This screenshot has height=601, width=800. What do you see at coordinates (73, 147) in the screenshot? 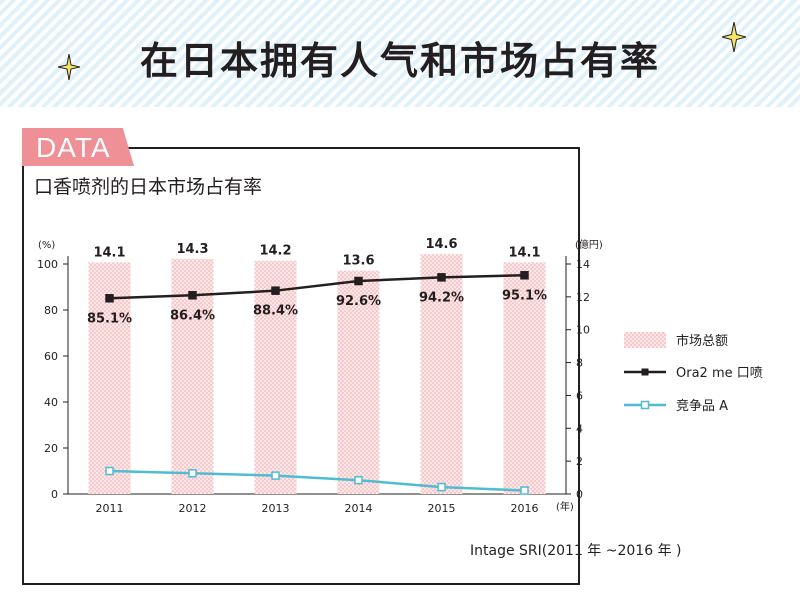
I see `data-tab-label: DATA` at bounding box center [73, 147].